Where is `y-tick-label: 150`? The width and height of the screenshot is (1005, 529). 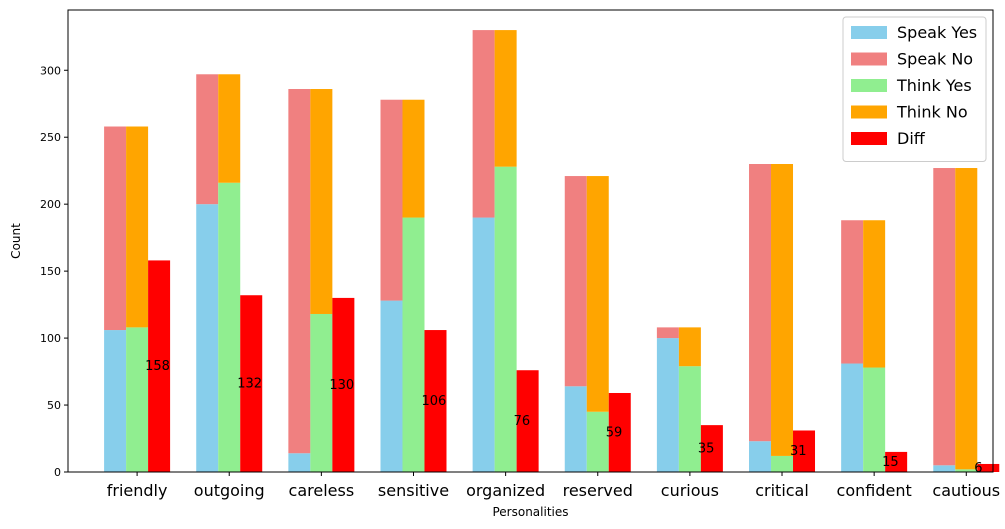 y-tick-label: 150 is located at coordinates (50, 271).